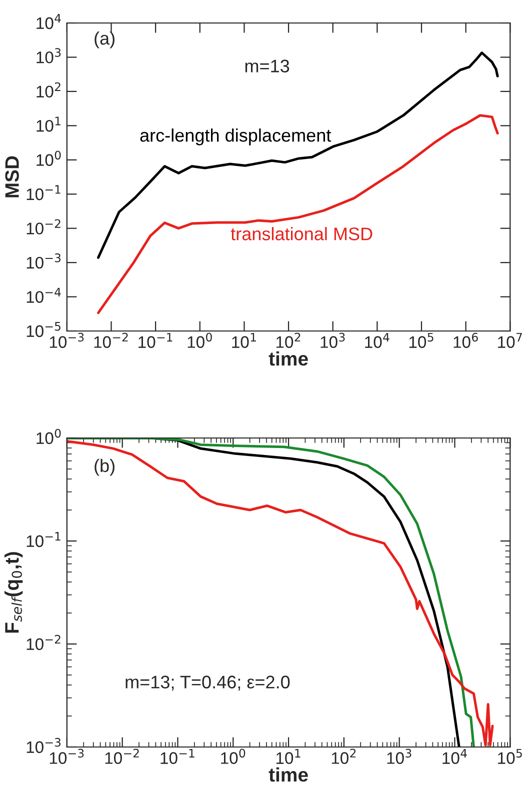 The width and height of the screenshot is (527, 791). What do you see at coordinates (510, 340) in the screenshot?
I see `x-tick-label: 10$^{7}$` at bounding box center [510, 340].